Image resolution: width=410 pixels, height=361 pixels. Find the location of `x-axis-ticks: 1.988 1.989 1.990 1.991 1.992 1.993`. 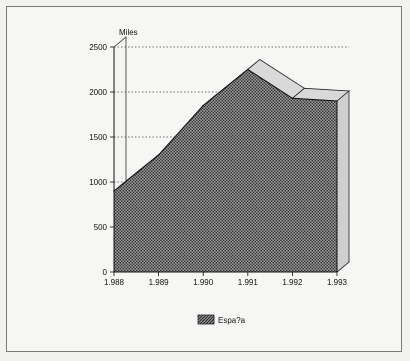

x-axis-ticks: 1.988 1.989 1.990 1.991 1.992 1.993 is located at coordinates (226, 279).